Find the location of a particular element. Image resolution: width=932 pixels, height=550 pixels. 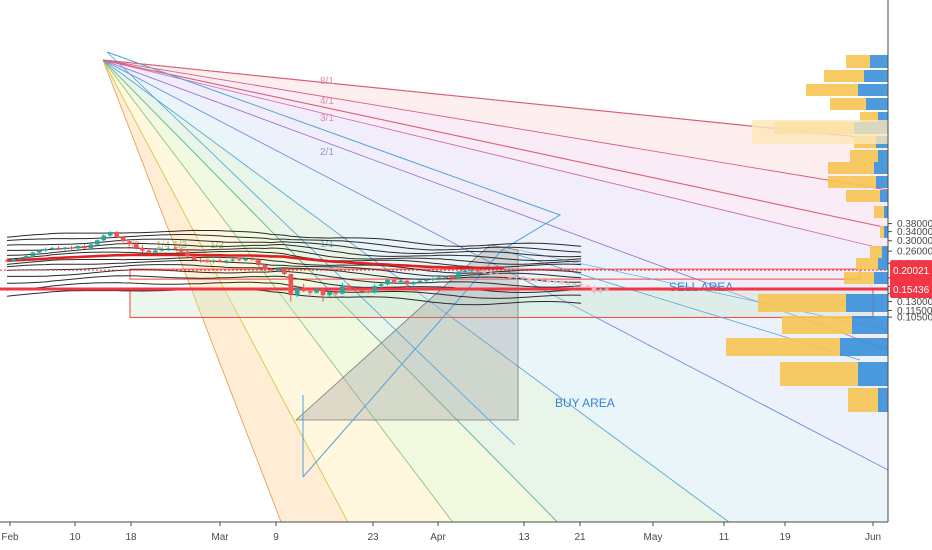

gann-fan-label: 4/1 is located at coordinates (327, 101).